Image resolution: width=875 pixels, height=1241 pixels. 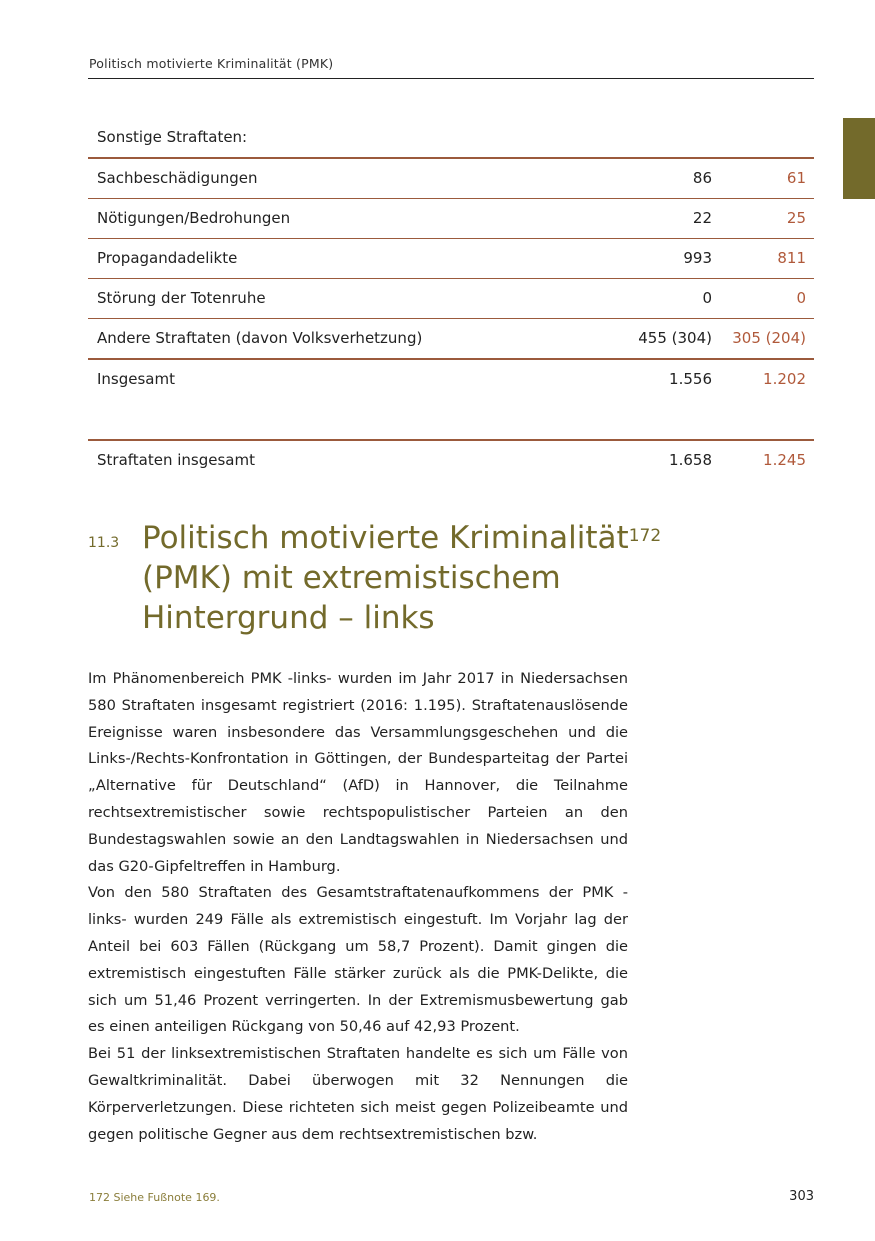 What do you see at coordinates (451, 138) in the screenshot?
I see `table-section-label-row: Sonstige Straftaten:` at bounding box center [451, 138].